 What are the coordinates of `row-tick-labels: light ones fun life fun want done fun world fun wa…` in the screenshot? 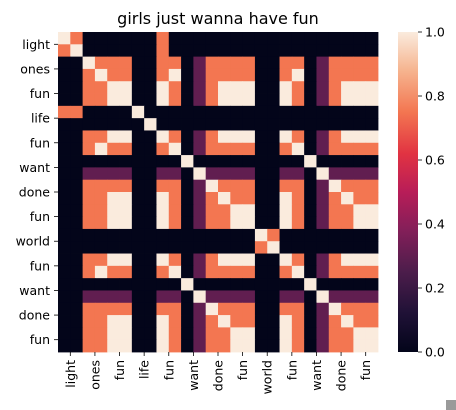 It's located at (37, 192).